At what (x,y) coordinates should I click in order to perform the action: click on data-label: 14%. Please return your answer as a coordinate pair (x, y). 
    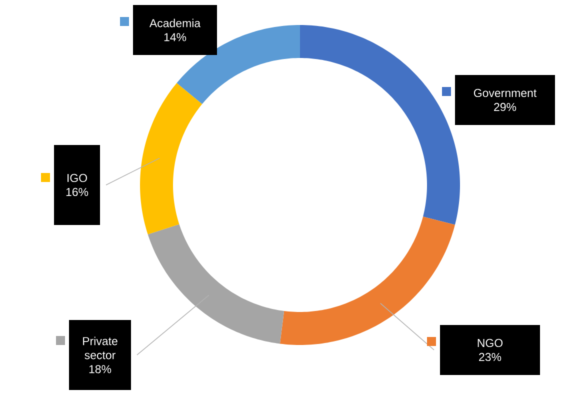
    Looking at the image, I should click on (175, 37).